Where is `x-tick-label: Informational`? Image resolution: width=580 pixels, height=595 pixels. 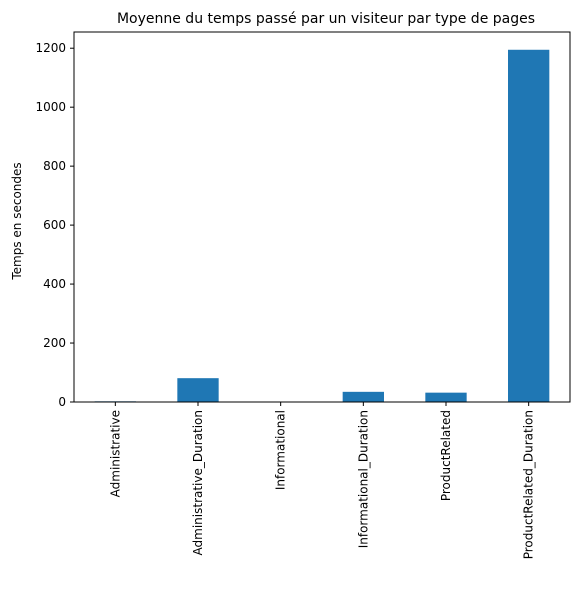 x-tick-label: Informational is located at coordinates (281, 450).